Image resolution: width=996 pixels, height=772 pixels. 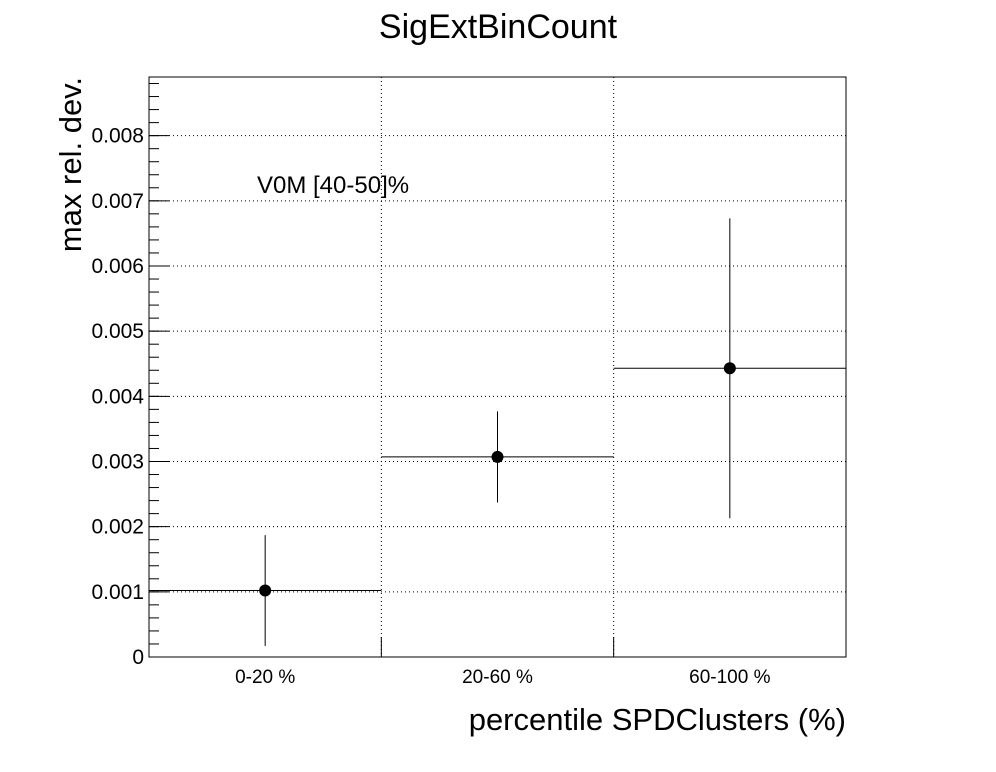 What do you see at coordinates (117, 592) in the screenshot?
I see `y-tick-label: 0.001` at bounding box center [117, 592].